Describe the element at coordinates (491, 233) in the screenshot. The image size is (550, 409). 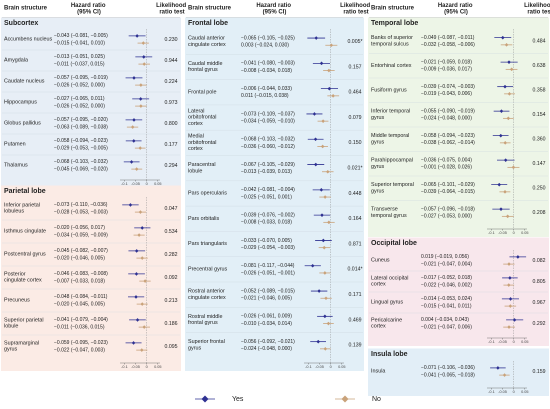
I see `x-tick-label: -0.1` at that location.